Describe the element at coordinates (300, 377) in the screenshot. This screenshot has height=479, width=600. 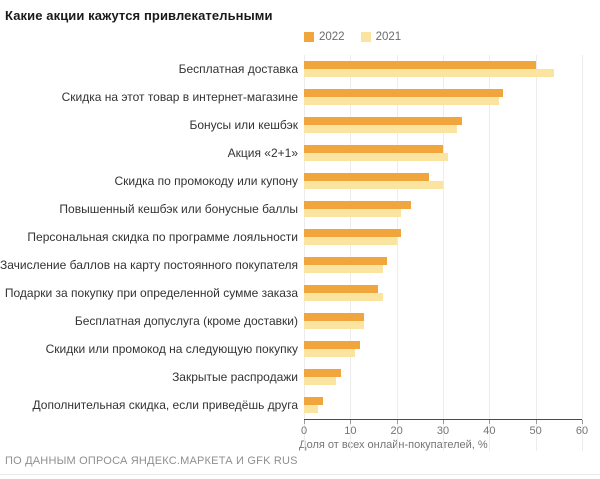
I see `chart-row: Закрытые распродажи` at that location.